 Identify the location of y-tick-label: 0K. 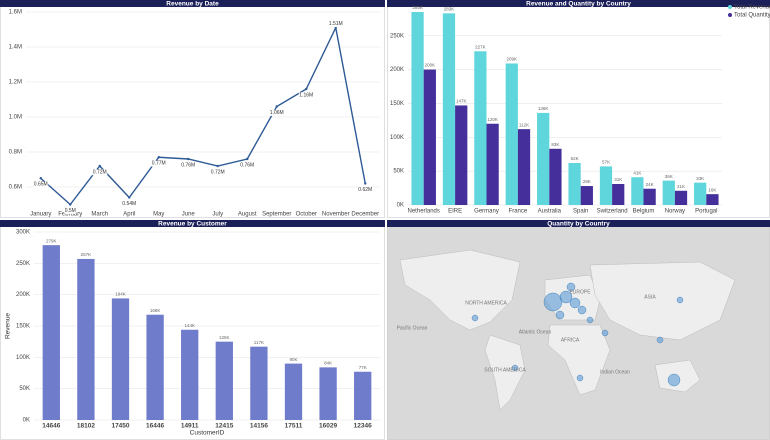
(400, 206).